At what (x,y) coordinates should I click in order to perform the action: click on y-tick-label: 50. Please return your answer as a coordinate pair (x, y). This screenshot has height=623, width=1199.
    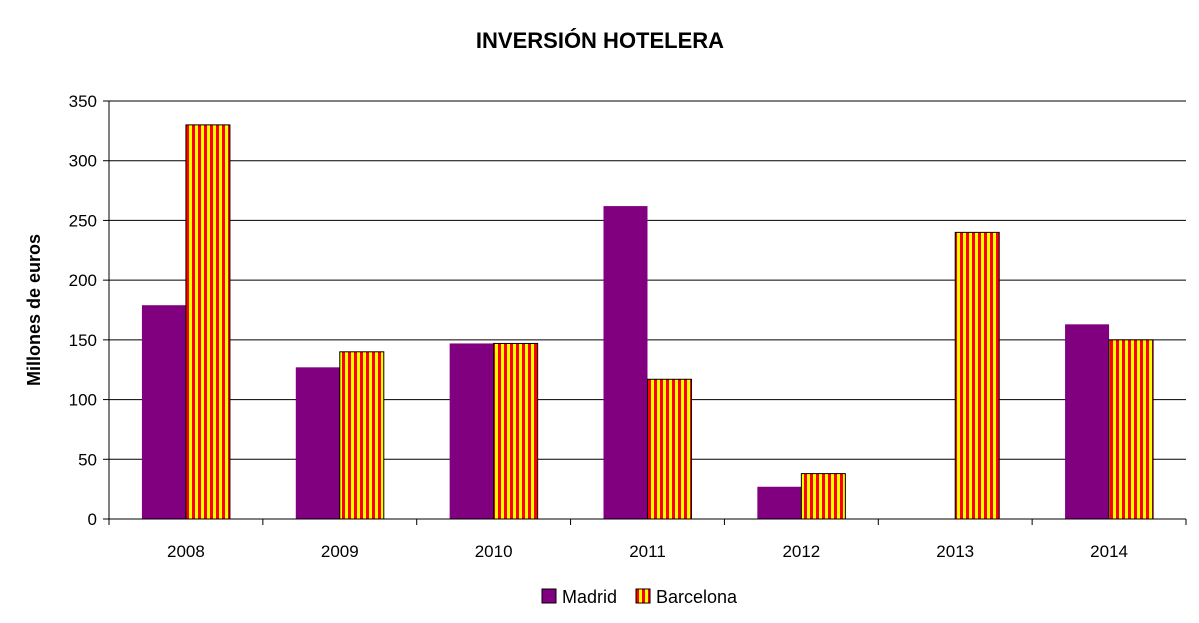
    Looking at the image, I should click on (87, 459).